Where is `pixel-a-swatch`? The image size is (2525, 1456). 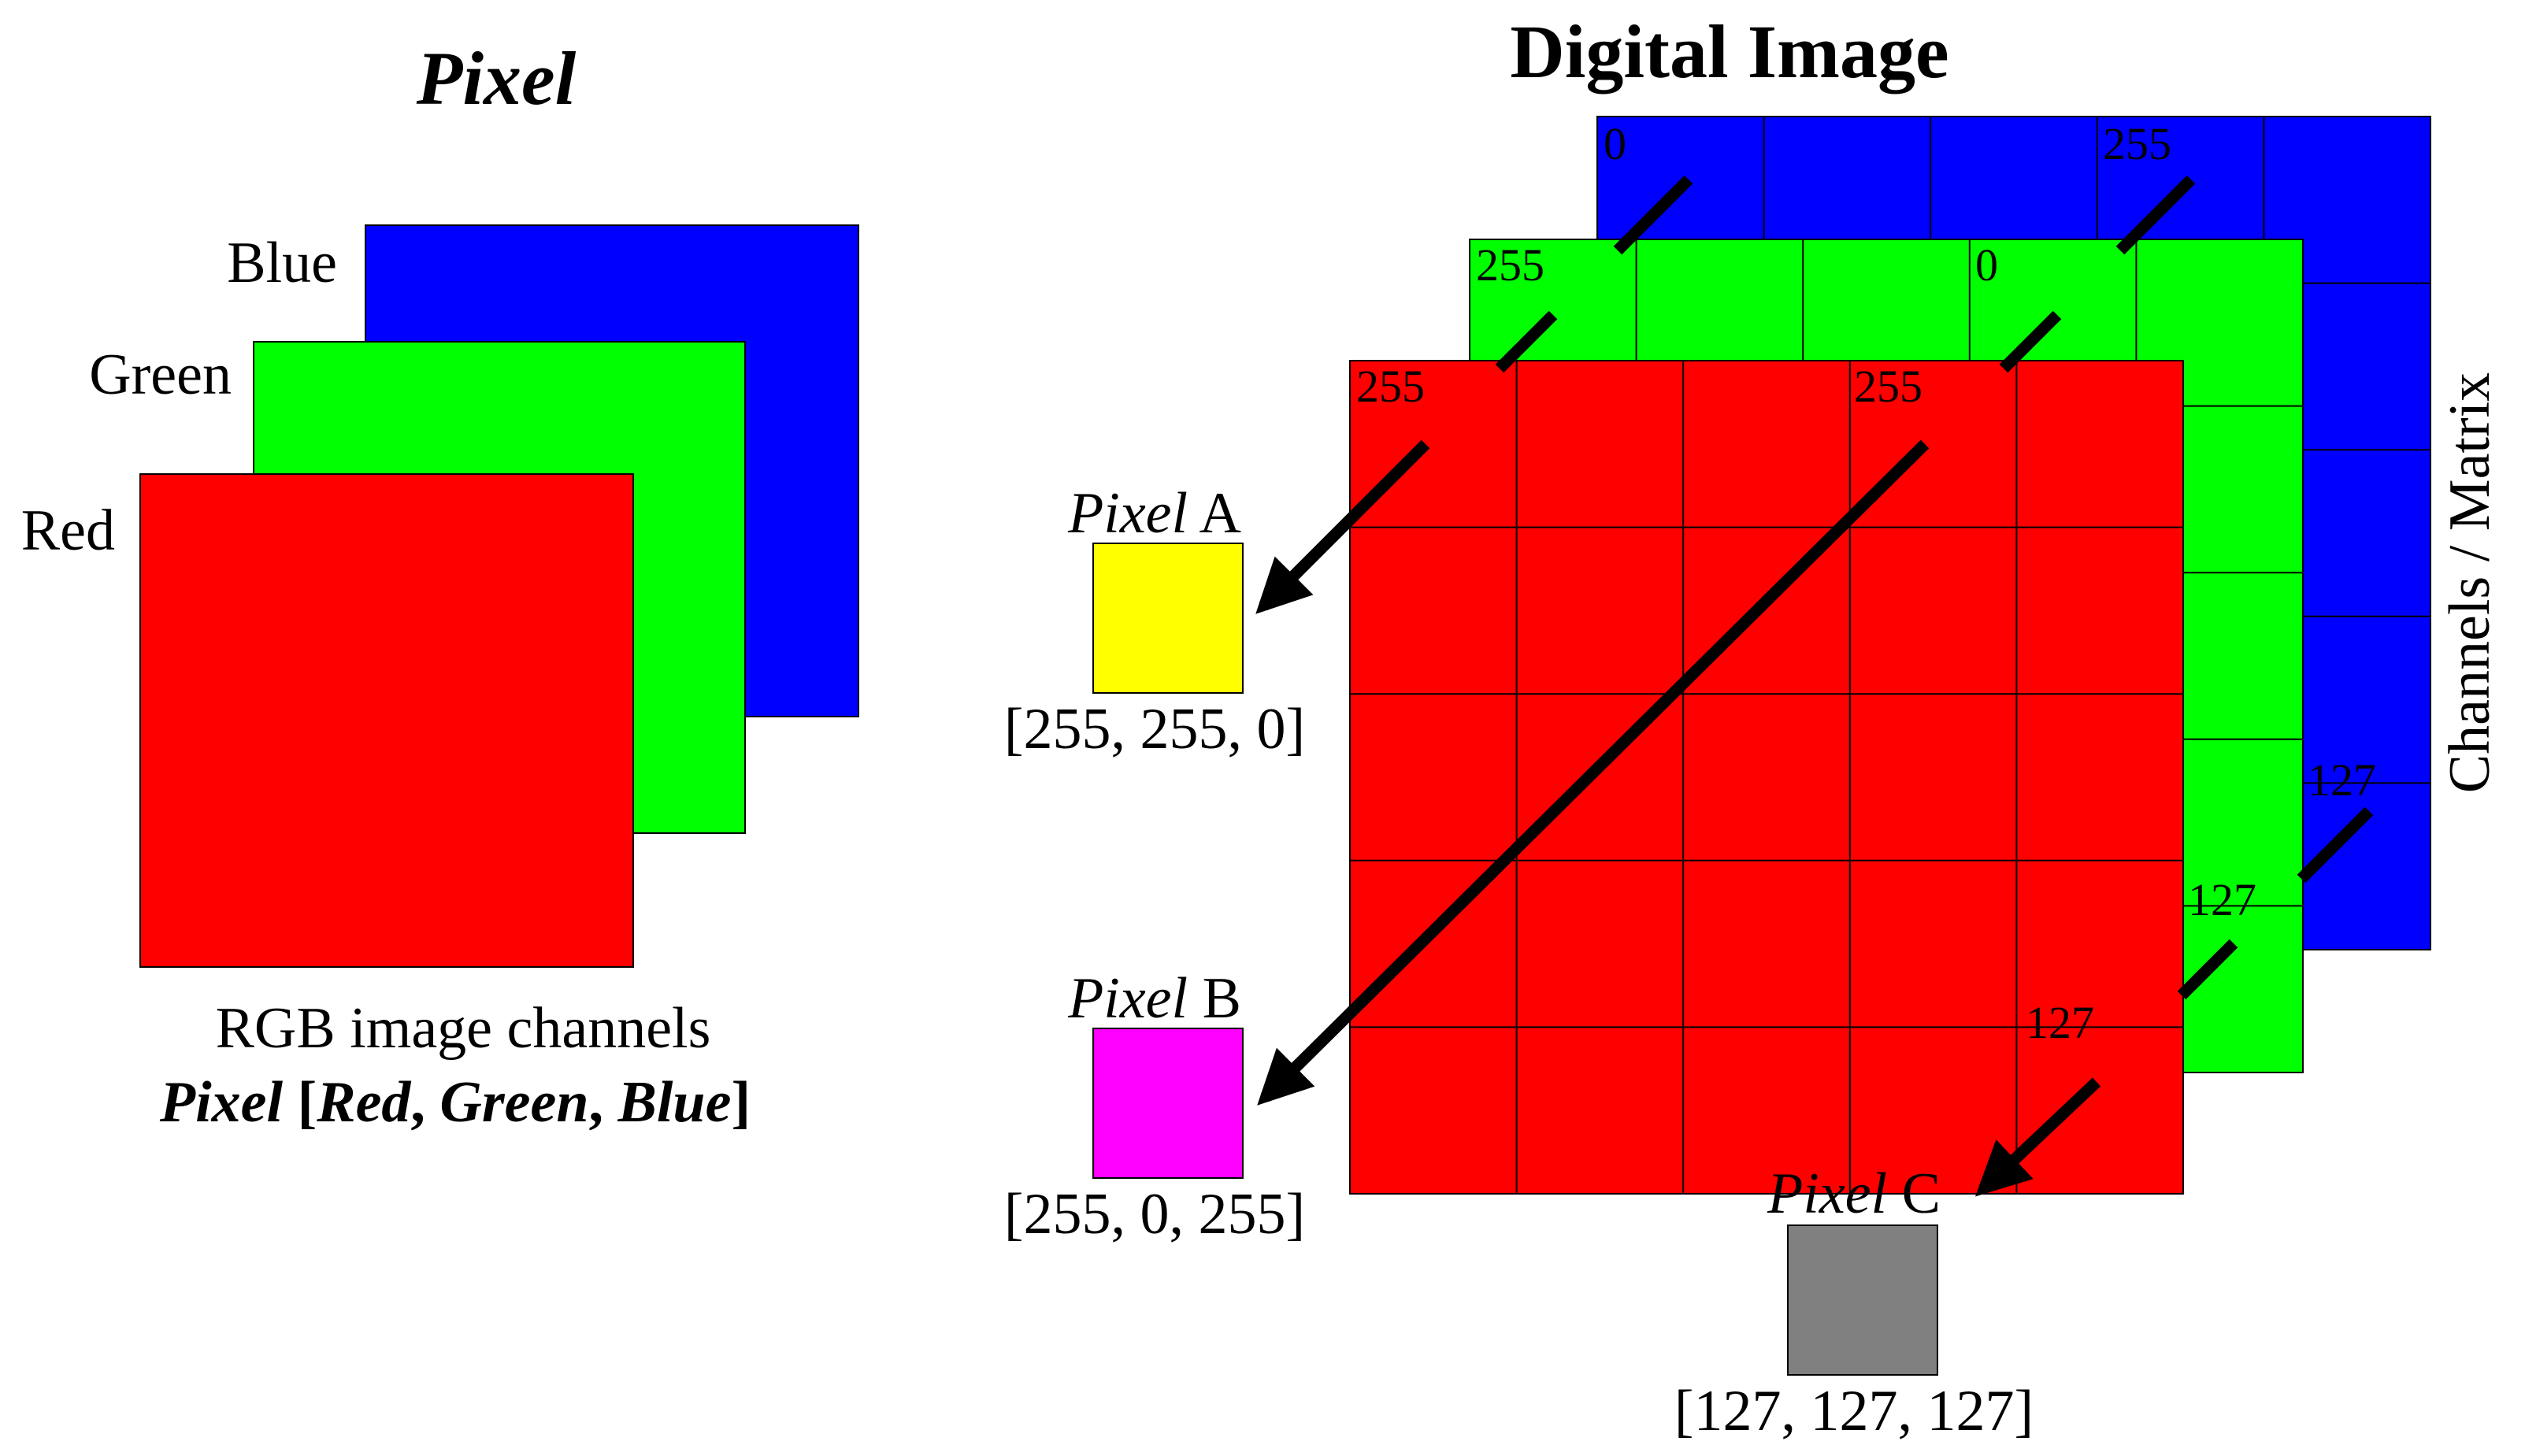 pixel-a-swatch is located at coordinates (1168, 618).